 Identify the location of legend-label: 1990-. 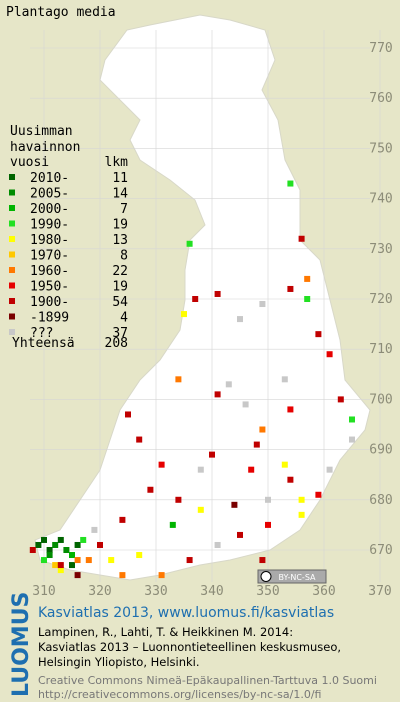
(49, 225).